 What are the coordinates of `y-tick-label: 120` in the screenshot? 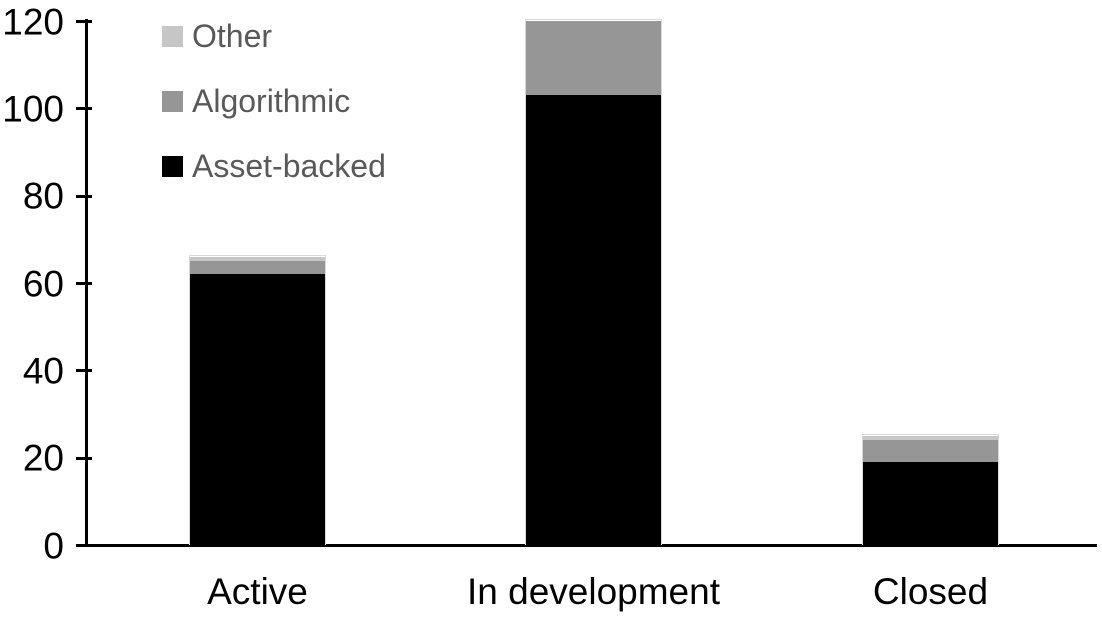 It's located at (33, 21).